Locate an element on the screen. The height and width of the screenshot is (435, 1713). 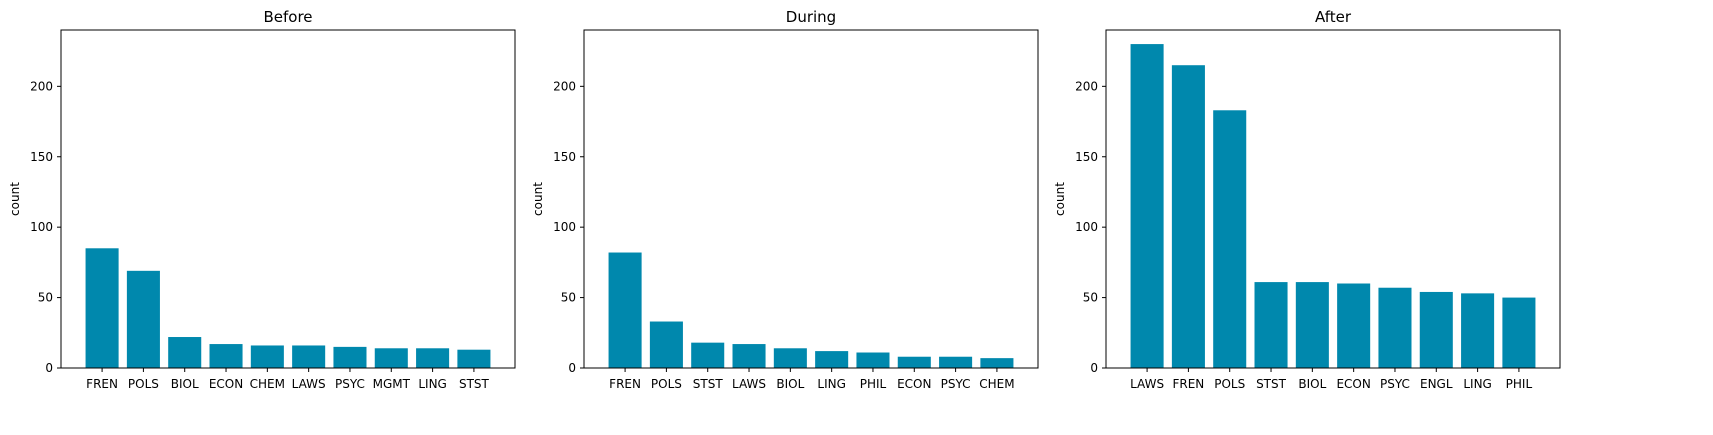
x-tick-label: MGMT is located at coordinates (392, 384).